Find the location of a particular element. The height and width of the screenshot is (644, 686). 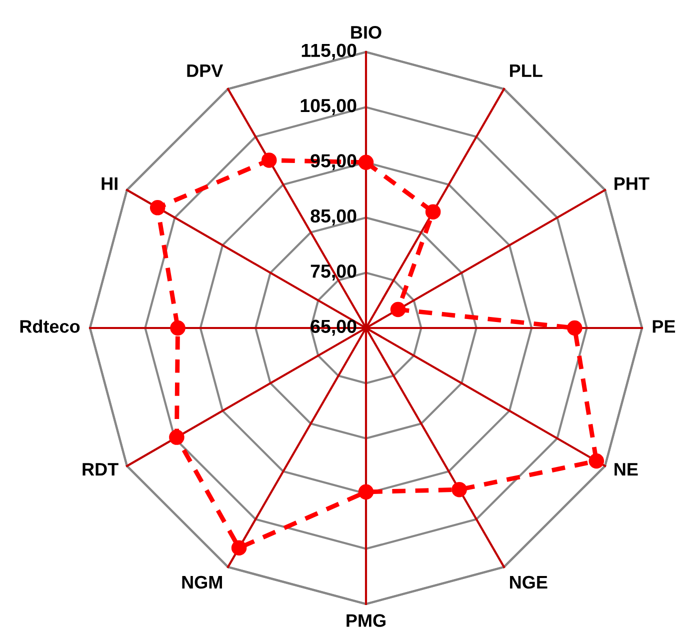

y-tick-label: 95,00 is located at coordinates (333, 162).